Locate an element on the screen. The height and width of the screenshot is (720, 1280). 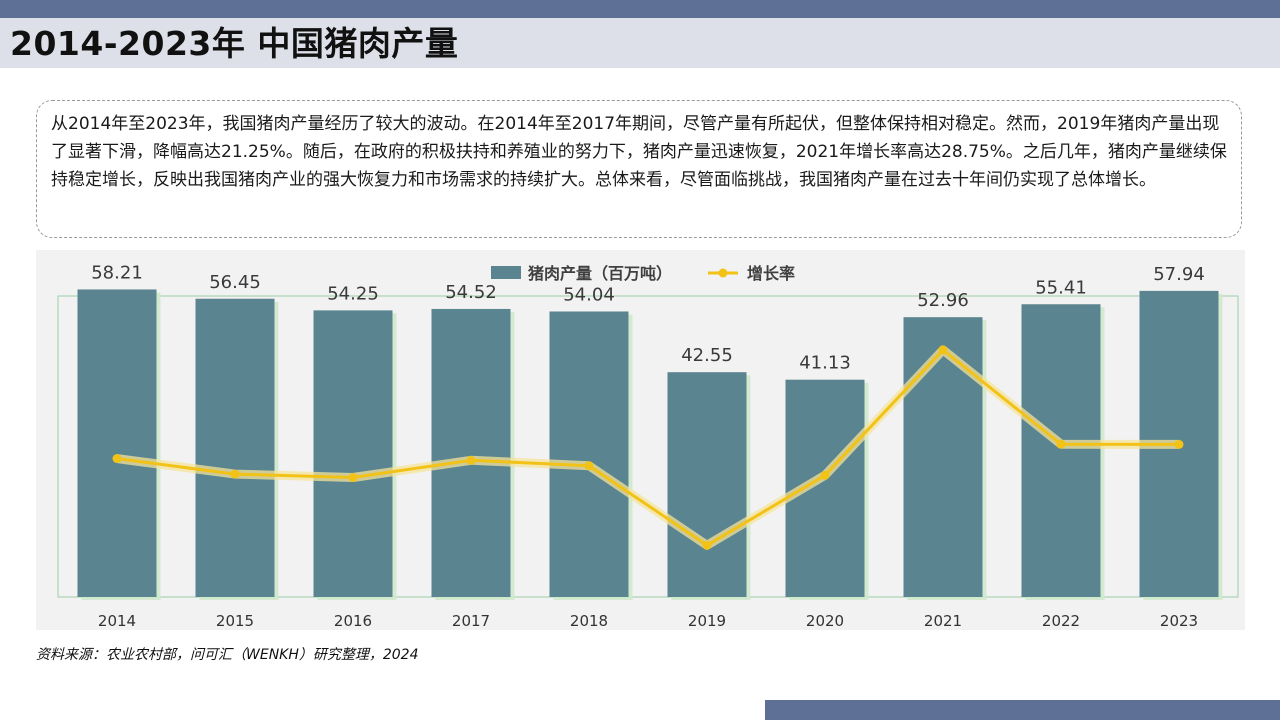
bar-value-label: 42.55 is located at coordinates (707, 355).